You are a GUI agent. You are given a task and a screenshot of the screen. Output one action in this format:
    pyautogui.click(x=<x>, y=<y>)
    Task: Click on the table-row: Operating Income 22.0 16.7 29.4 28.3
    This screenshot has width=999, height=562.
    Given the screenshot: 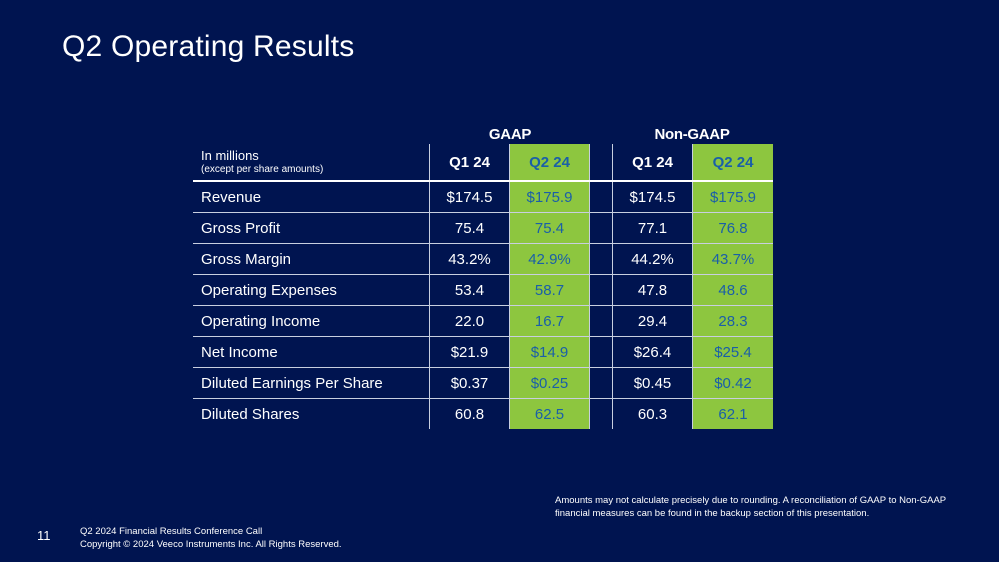 What is the action you would take?
    pyautogui.click(x=483, y=321)
    